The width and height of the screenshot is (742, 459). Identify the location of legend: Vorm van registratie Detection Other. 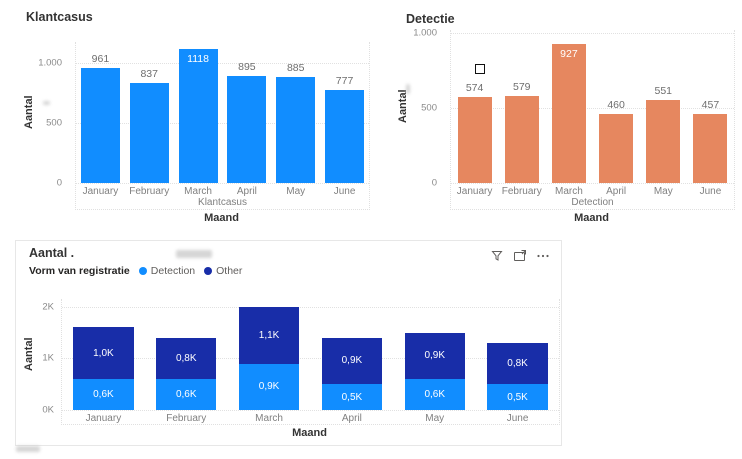
(135, 271).